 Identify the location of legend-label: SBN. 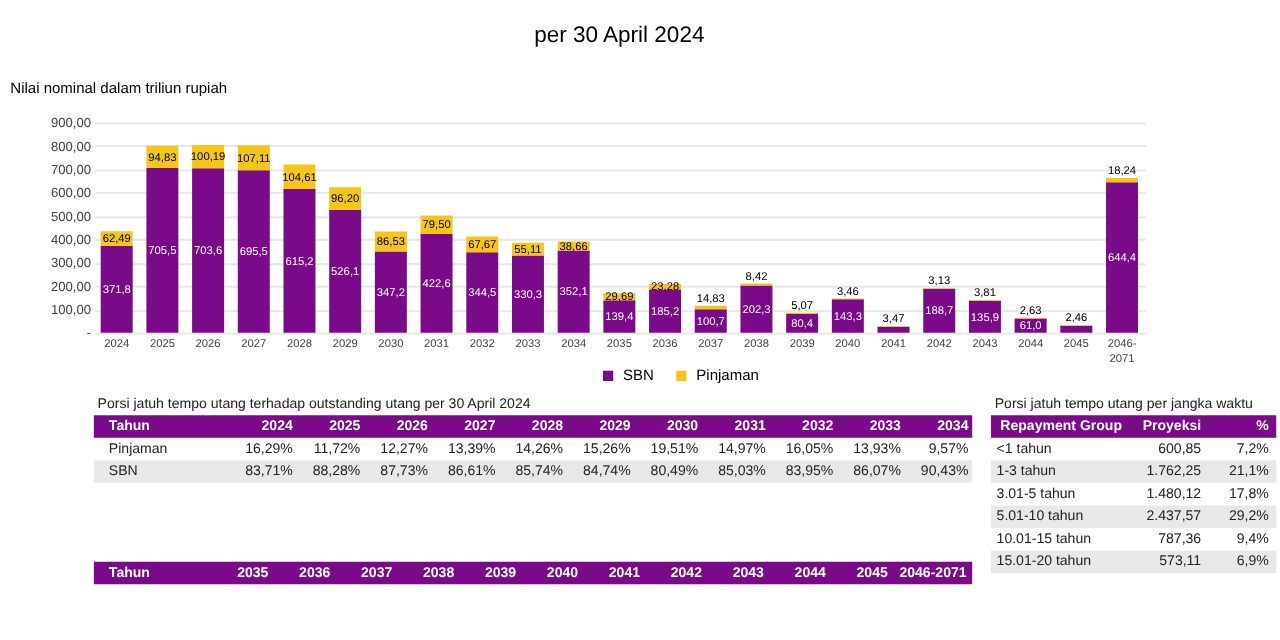
(638, 374).